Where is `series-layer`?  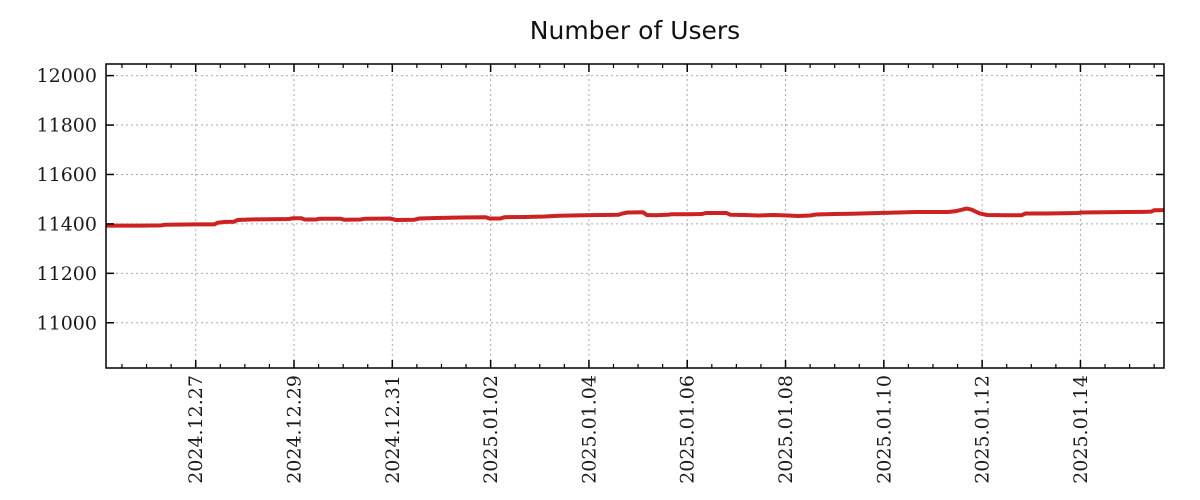 series-layer is located at coordinates (635, 217).